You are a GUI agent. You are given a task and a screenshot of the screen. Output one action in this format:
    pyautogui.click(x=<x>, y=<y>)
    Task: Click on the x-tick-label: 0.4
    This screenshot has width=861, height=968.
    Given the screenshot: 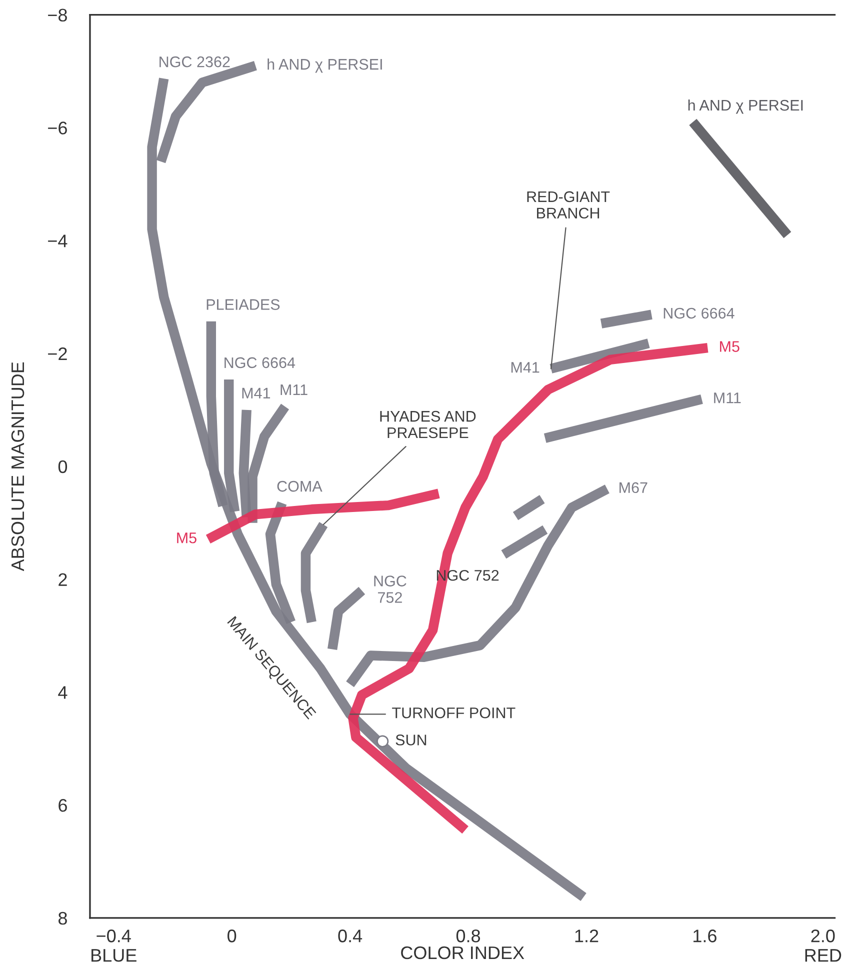 What is the action you would take?
    pyautogui.click(x=350, y=936)
    